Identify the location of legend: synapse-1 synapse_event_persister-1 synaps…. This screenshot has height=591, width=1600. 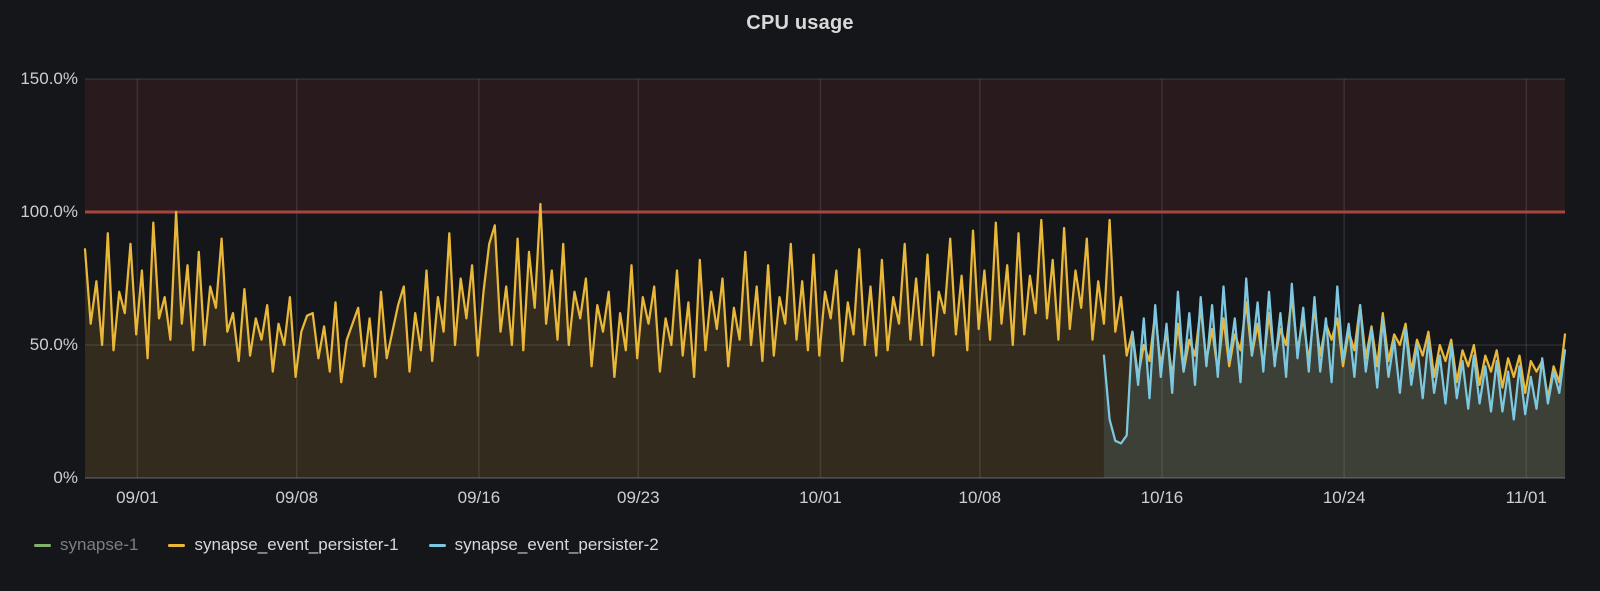
(346, 545).